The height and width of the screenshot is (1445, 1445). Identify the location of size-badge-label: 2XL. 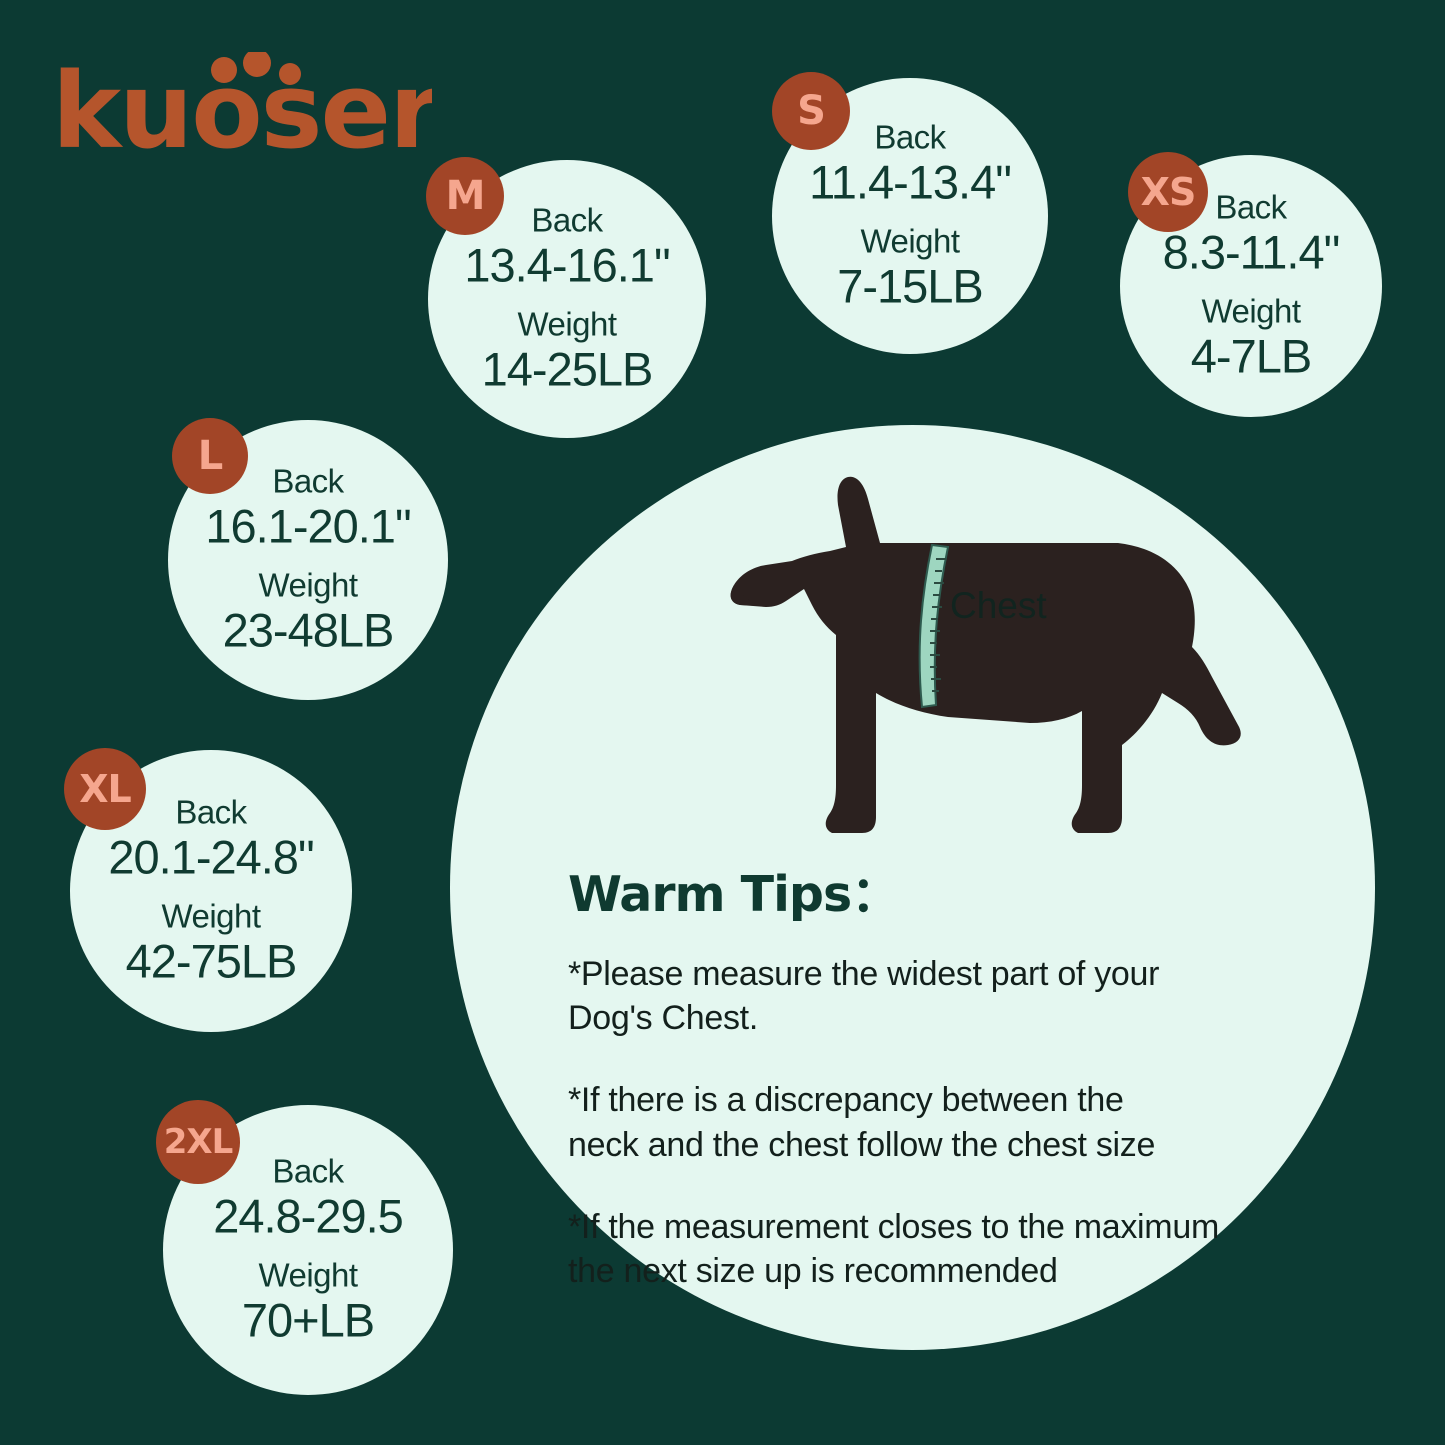
(198, 1142).